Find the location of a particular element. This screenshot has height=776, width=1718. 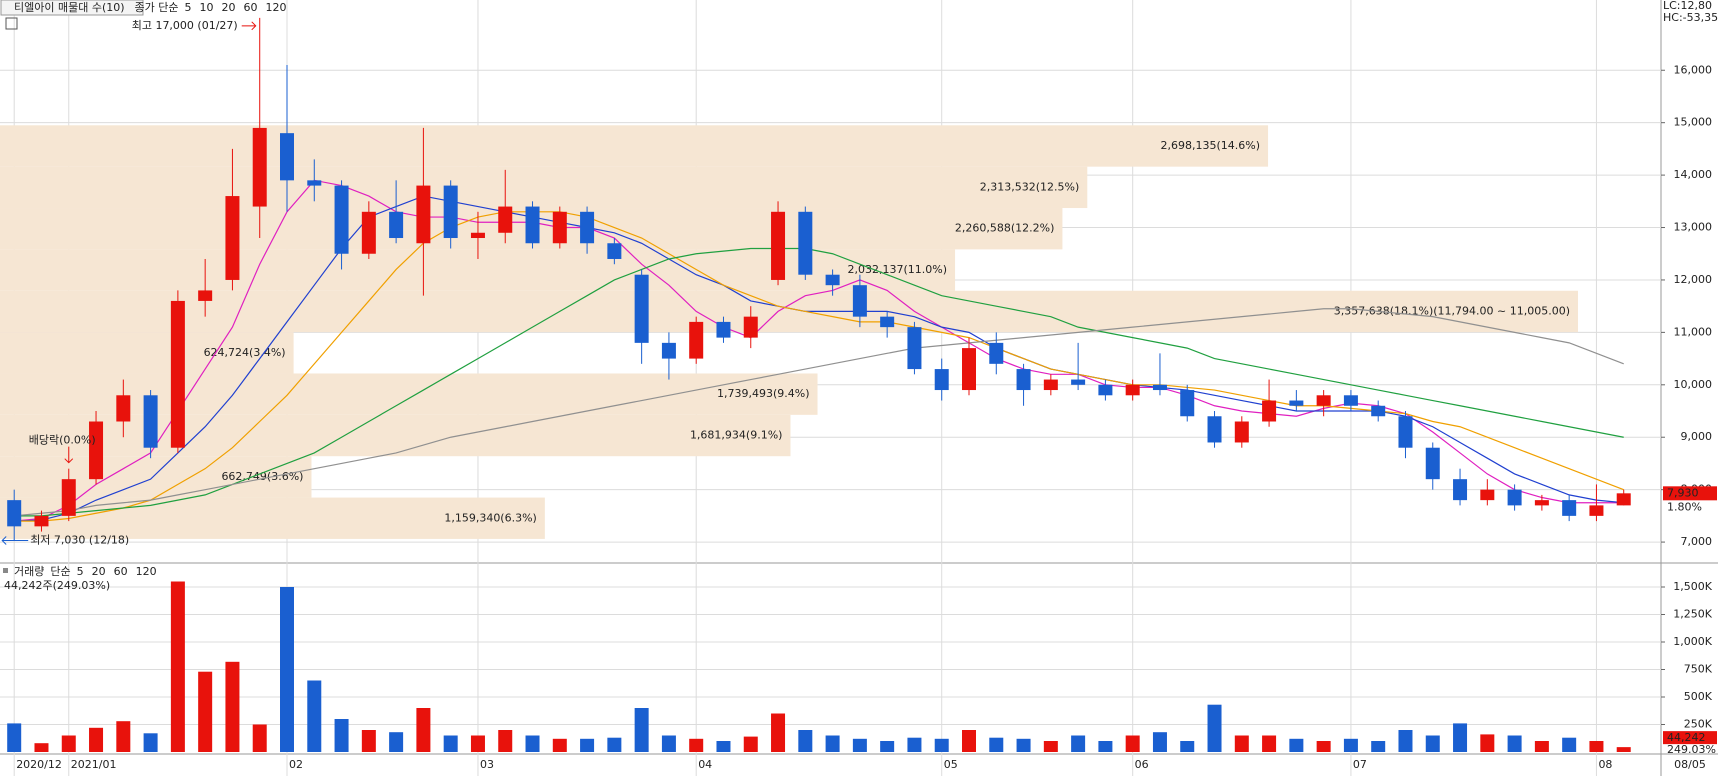

last-price-box is located at coordinates (1690, 493).